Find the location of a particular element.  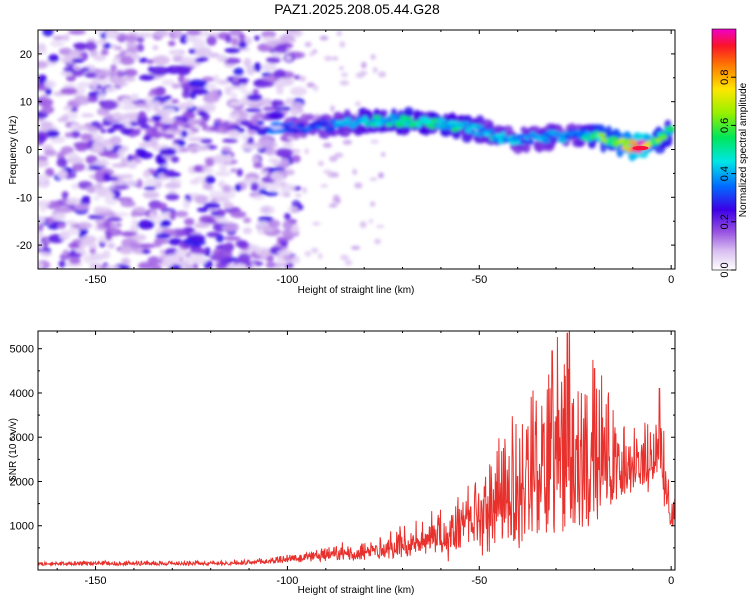

snr-x-tick-label: -150 is located at coordinates (96, 581).